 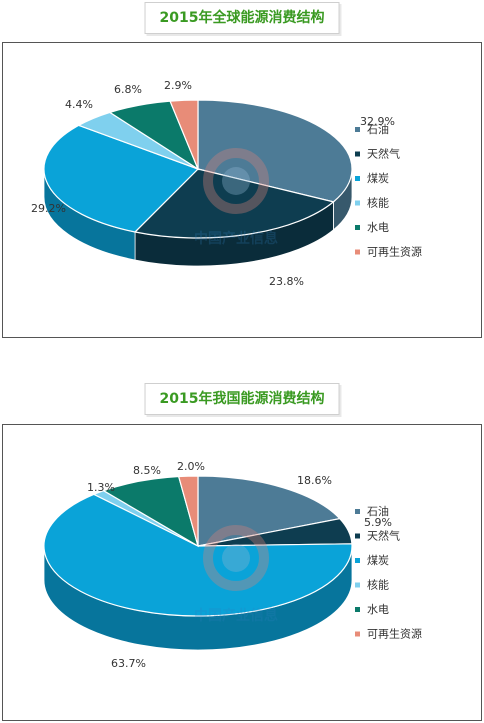 I want to click on data-label-0: 32.9%, so click(x=377, y=121).